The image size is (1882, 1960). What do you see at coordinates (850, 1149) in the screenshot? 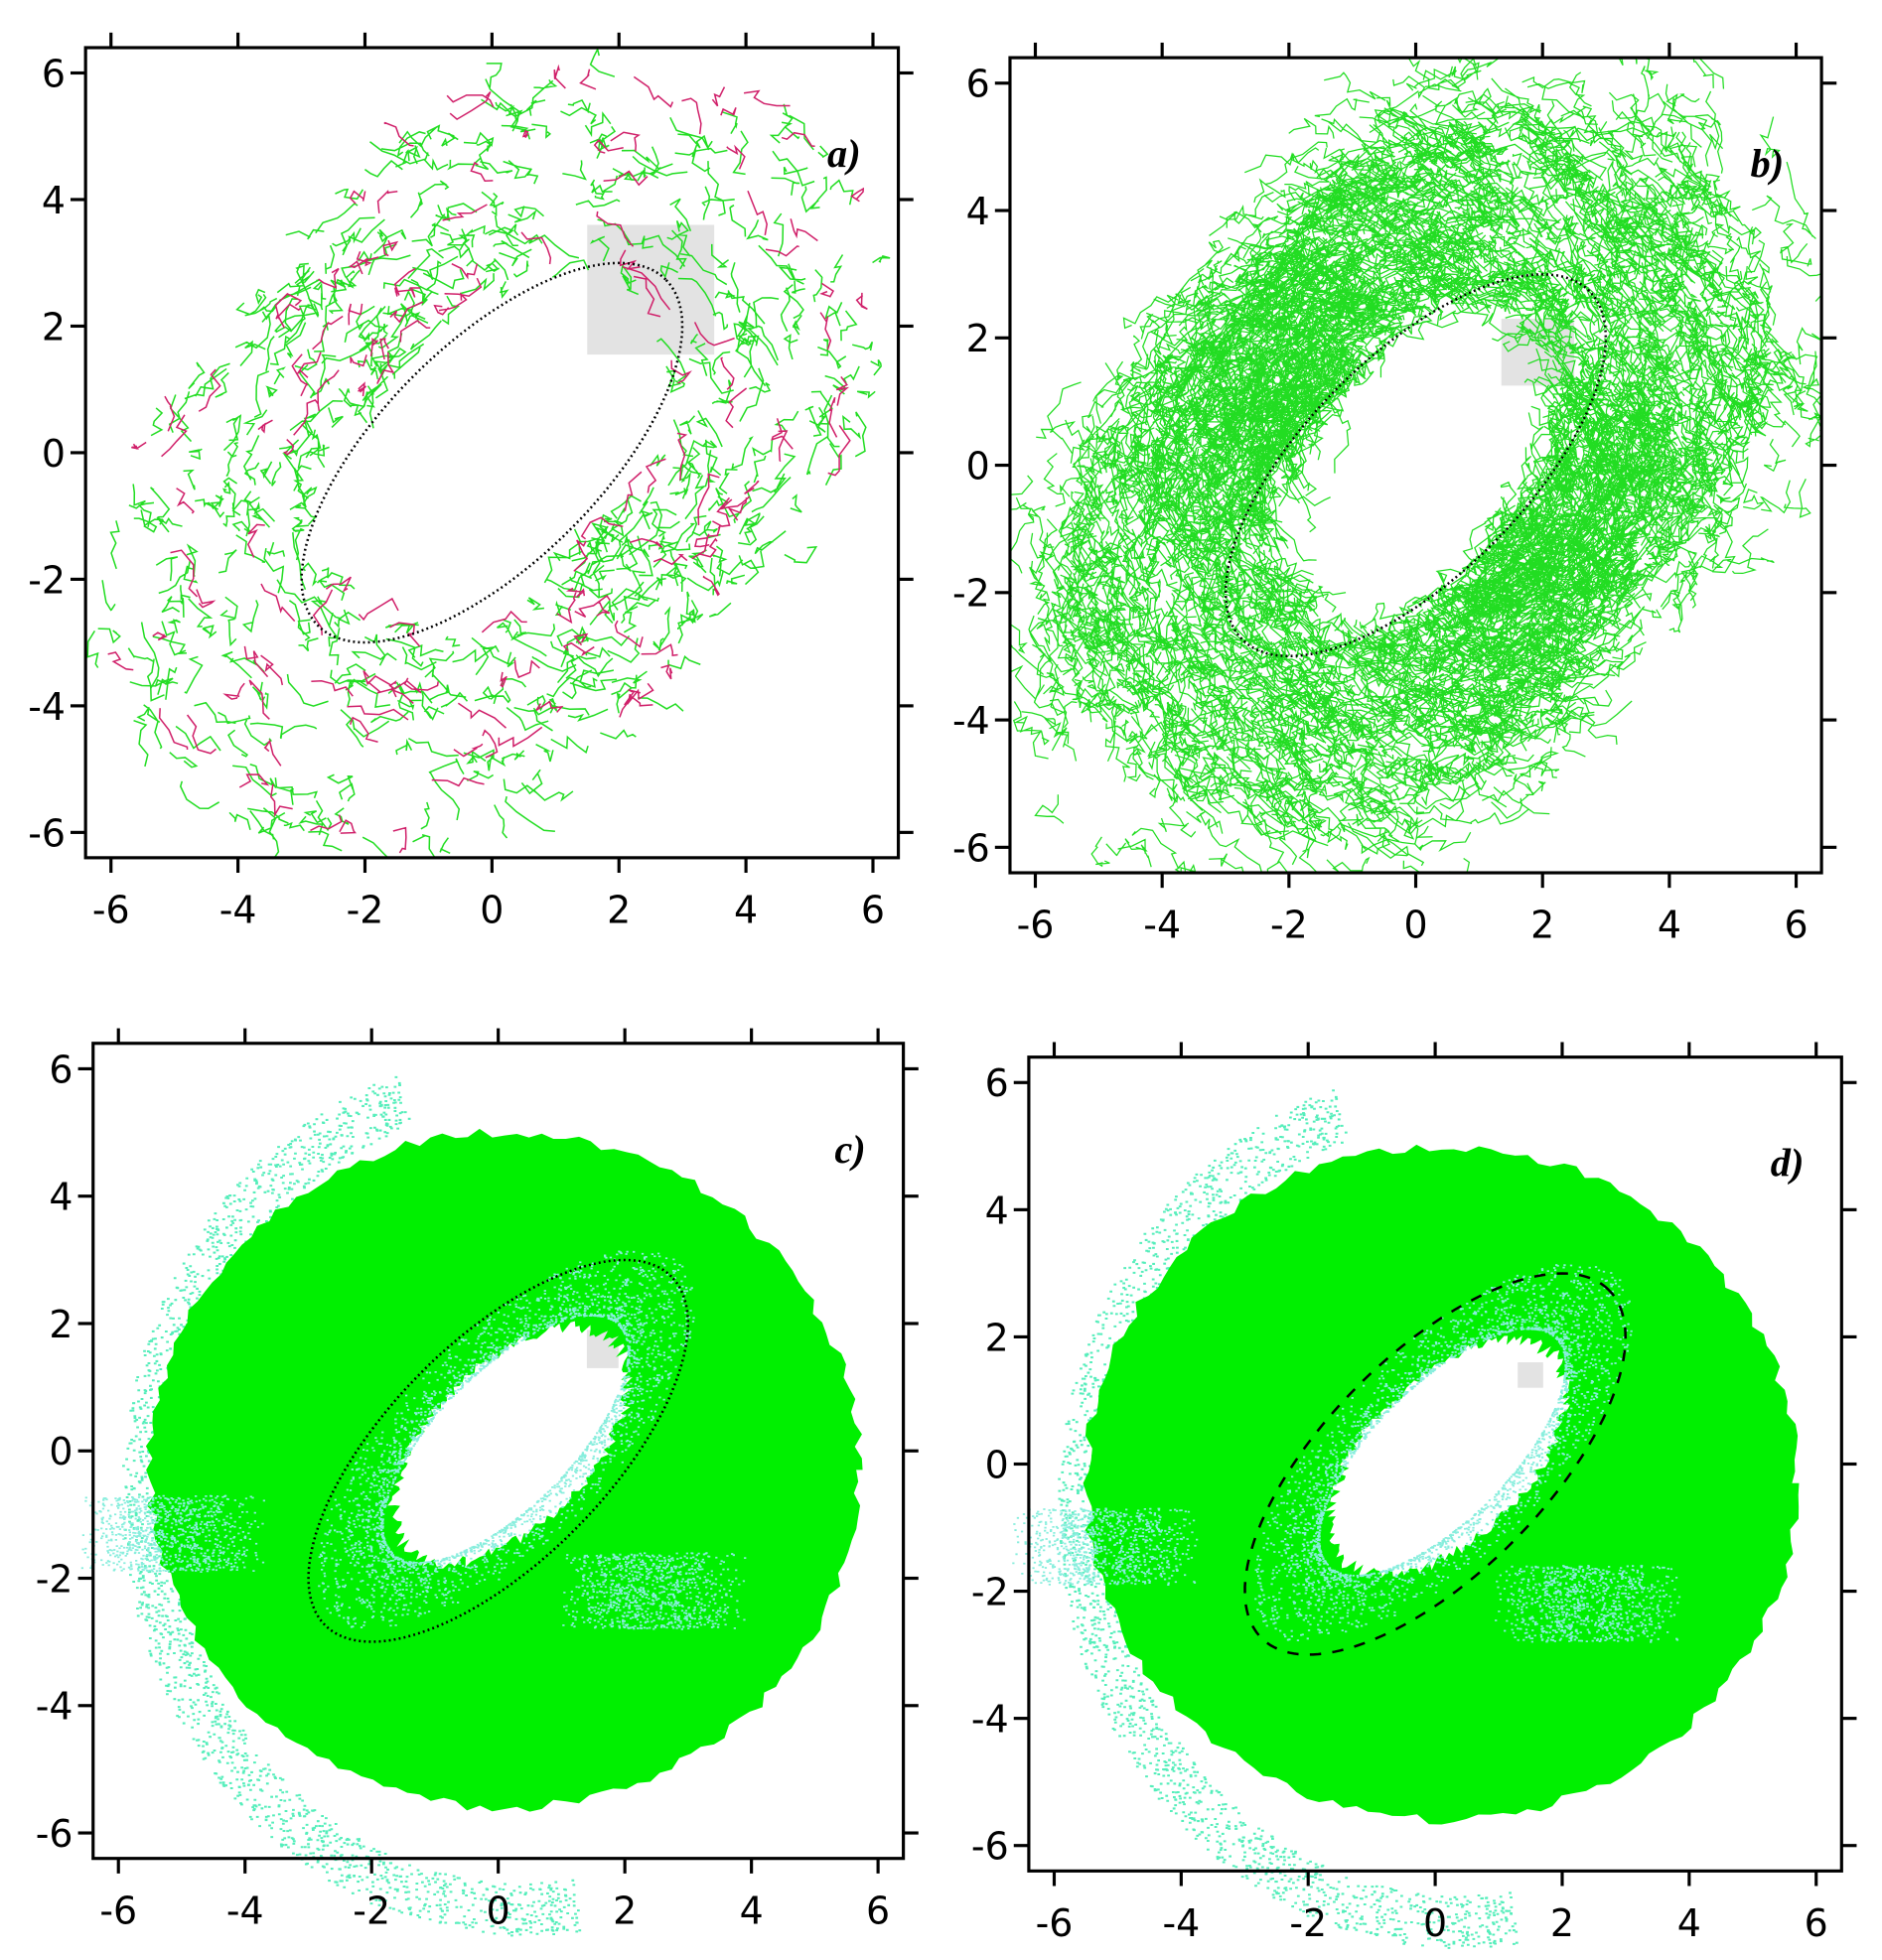
I see `panel-label: c)` at bounding box center [850, 1149].